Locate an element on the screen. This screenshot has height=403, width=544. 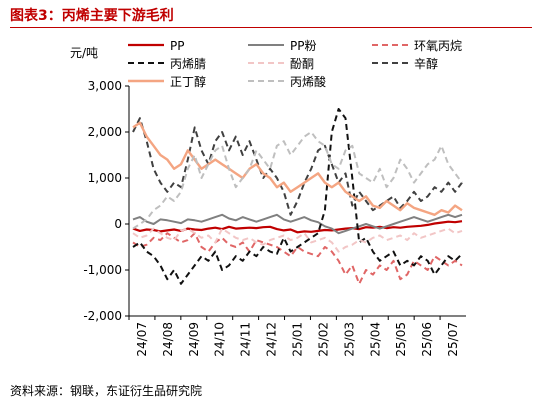
x-tick-label: 24/09 is located at coordinates (194, 339).